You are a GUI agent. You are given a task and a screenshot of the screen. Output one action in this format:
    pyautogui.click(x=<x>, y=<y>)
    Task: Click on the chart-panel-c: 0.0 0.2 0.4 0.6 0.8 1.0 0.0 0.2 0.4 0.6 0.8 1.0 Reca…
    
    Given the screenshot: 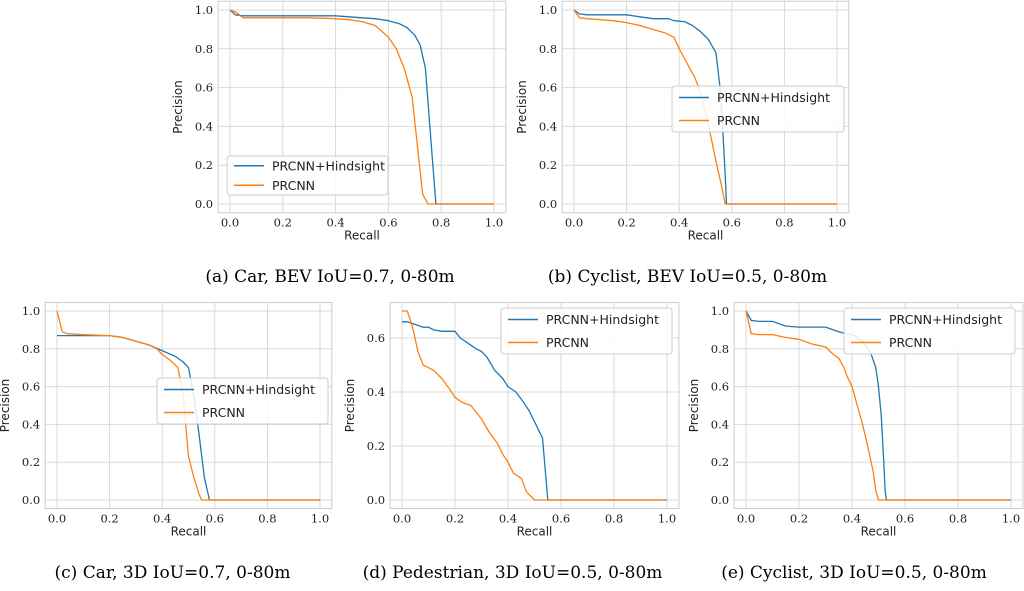 What is the action you would take?
    pyautogui.click(x=170, y=421)
    